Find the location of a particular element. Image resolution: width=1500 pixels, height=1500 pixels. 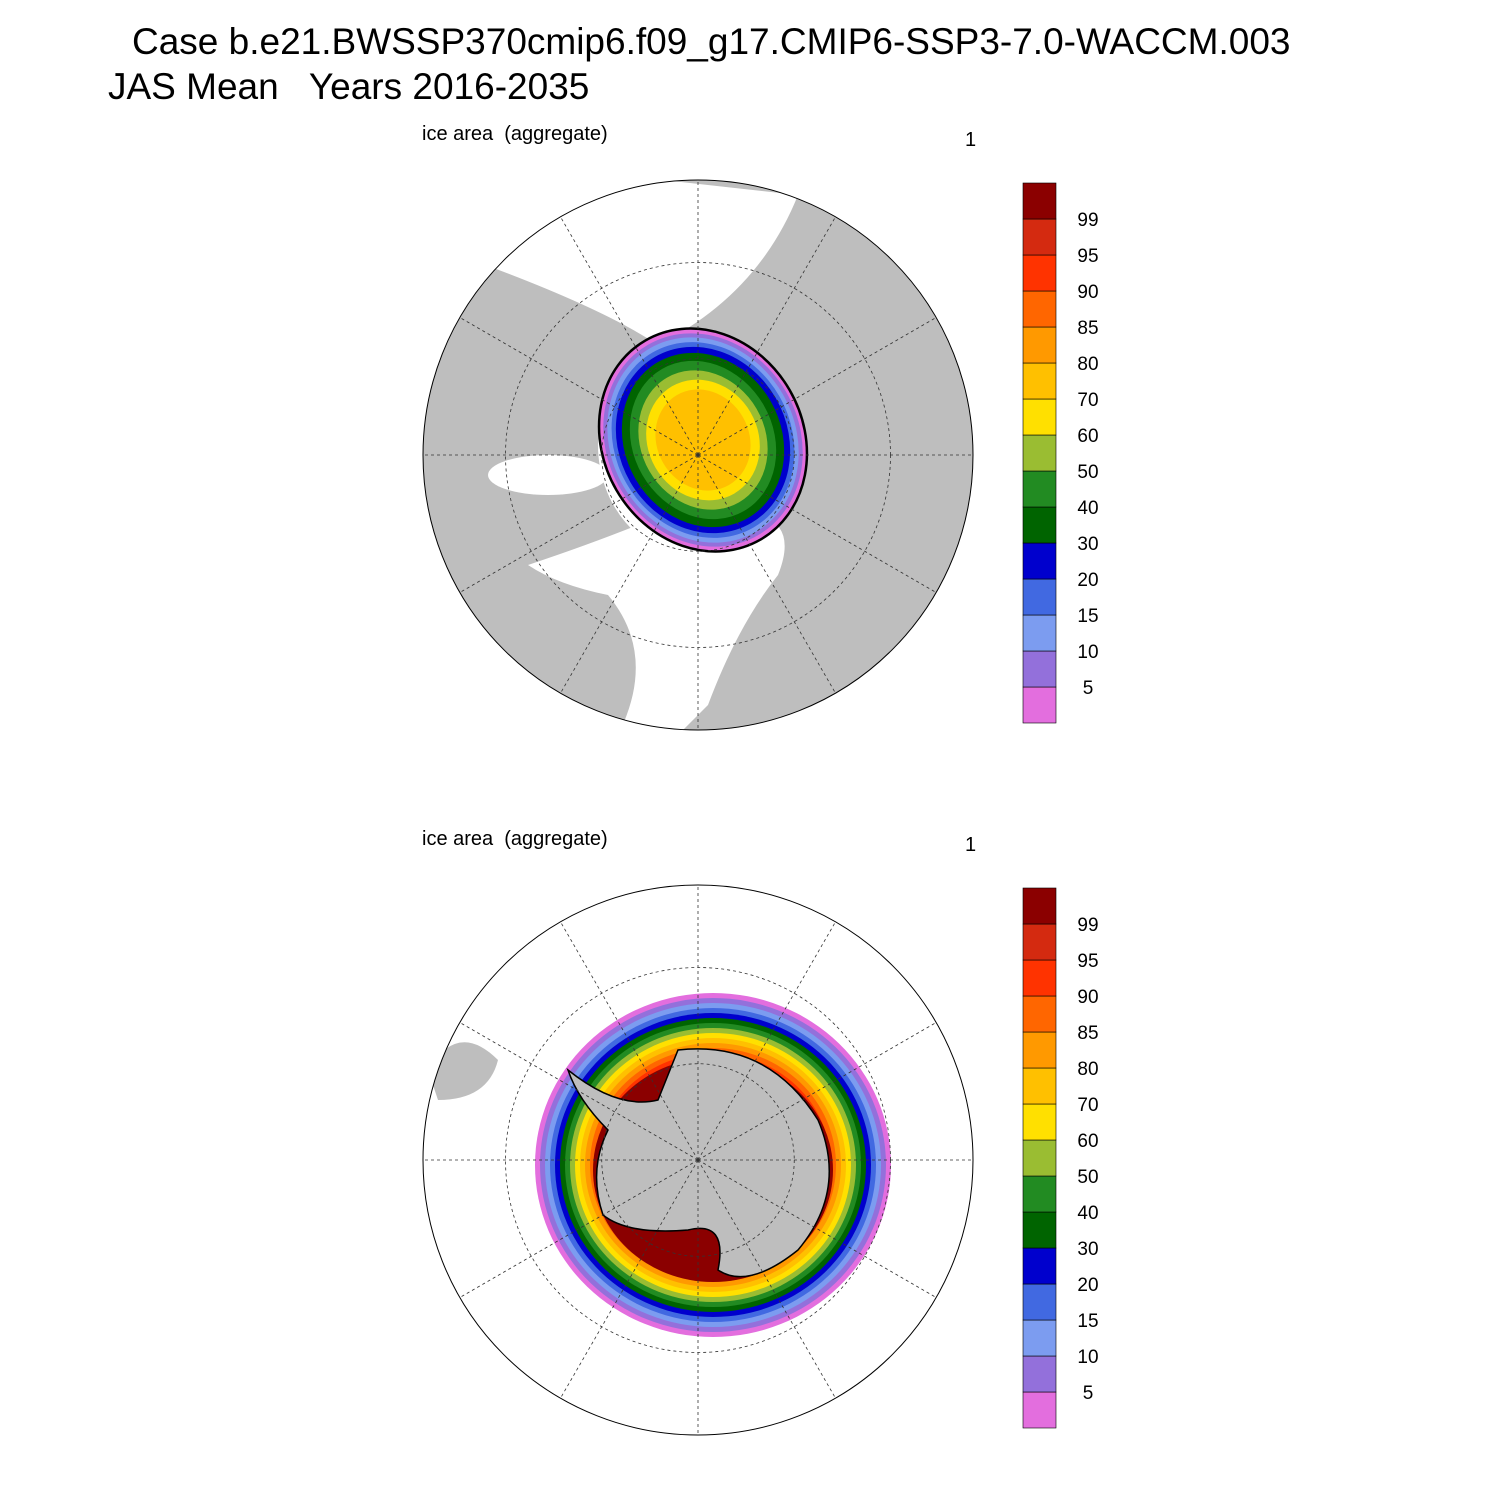

title-line-2: JAS Mean Years 2016-2035 is located at coordinates (348, 86).